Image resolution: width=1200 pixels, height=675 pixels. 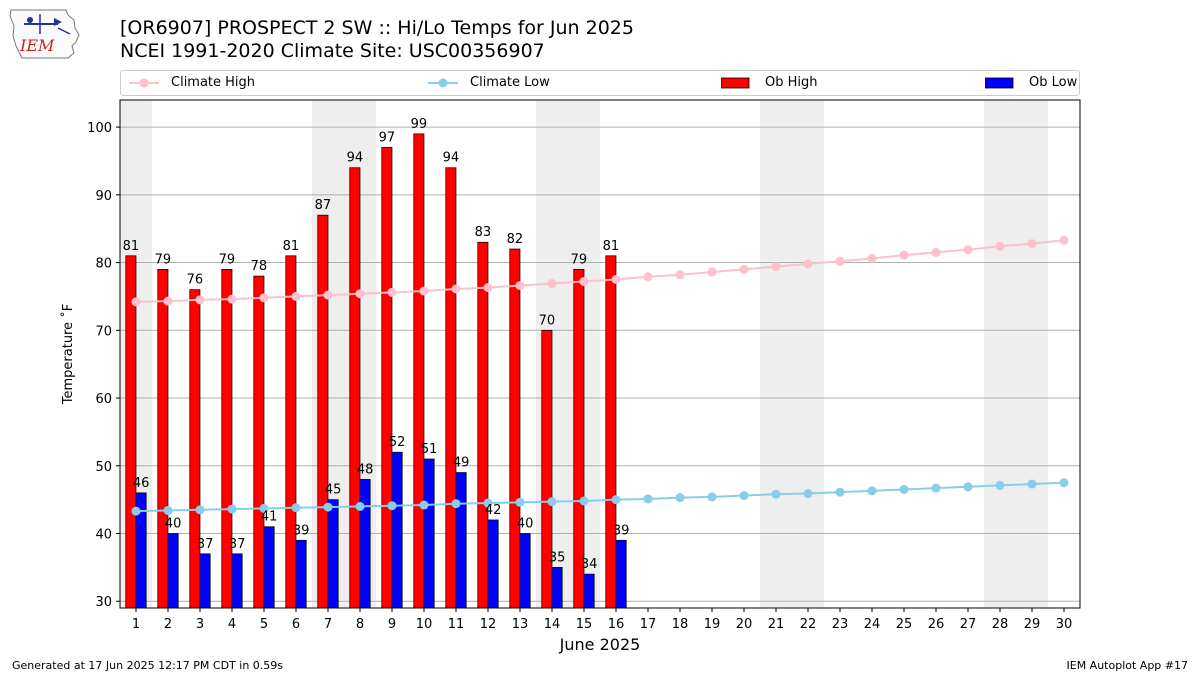 What do you see at coordinates (232, 624) in the screenshot?
I see `x-tick-label: 4` at bounding box center [232, 624].